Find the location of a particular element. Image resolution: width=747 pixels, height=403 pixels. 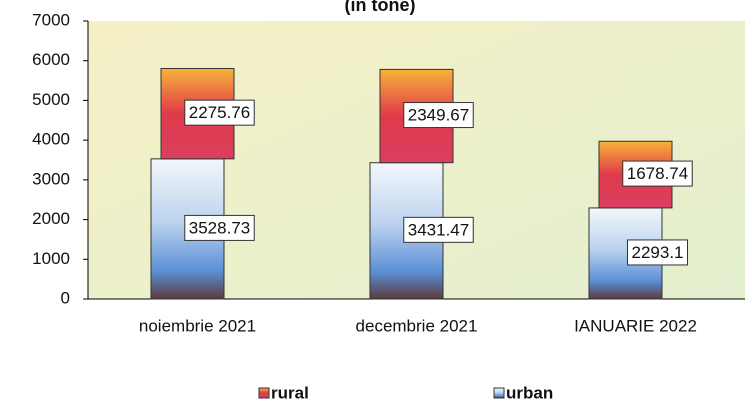

value-label: 3528.73 is located at coordinates (219, 227).